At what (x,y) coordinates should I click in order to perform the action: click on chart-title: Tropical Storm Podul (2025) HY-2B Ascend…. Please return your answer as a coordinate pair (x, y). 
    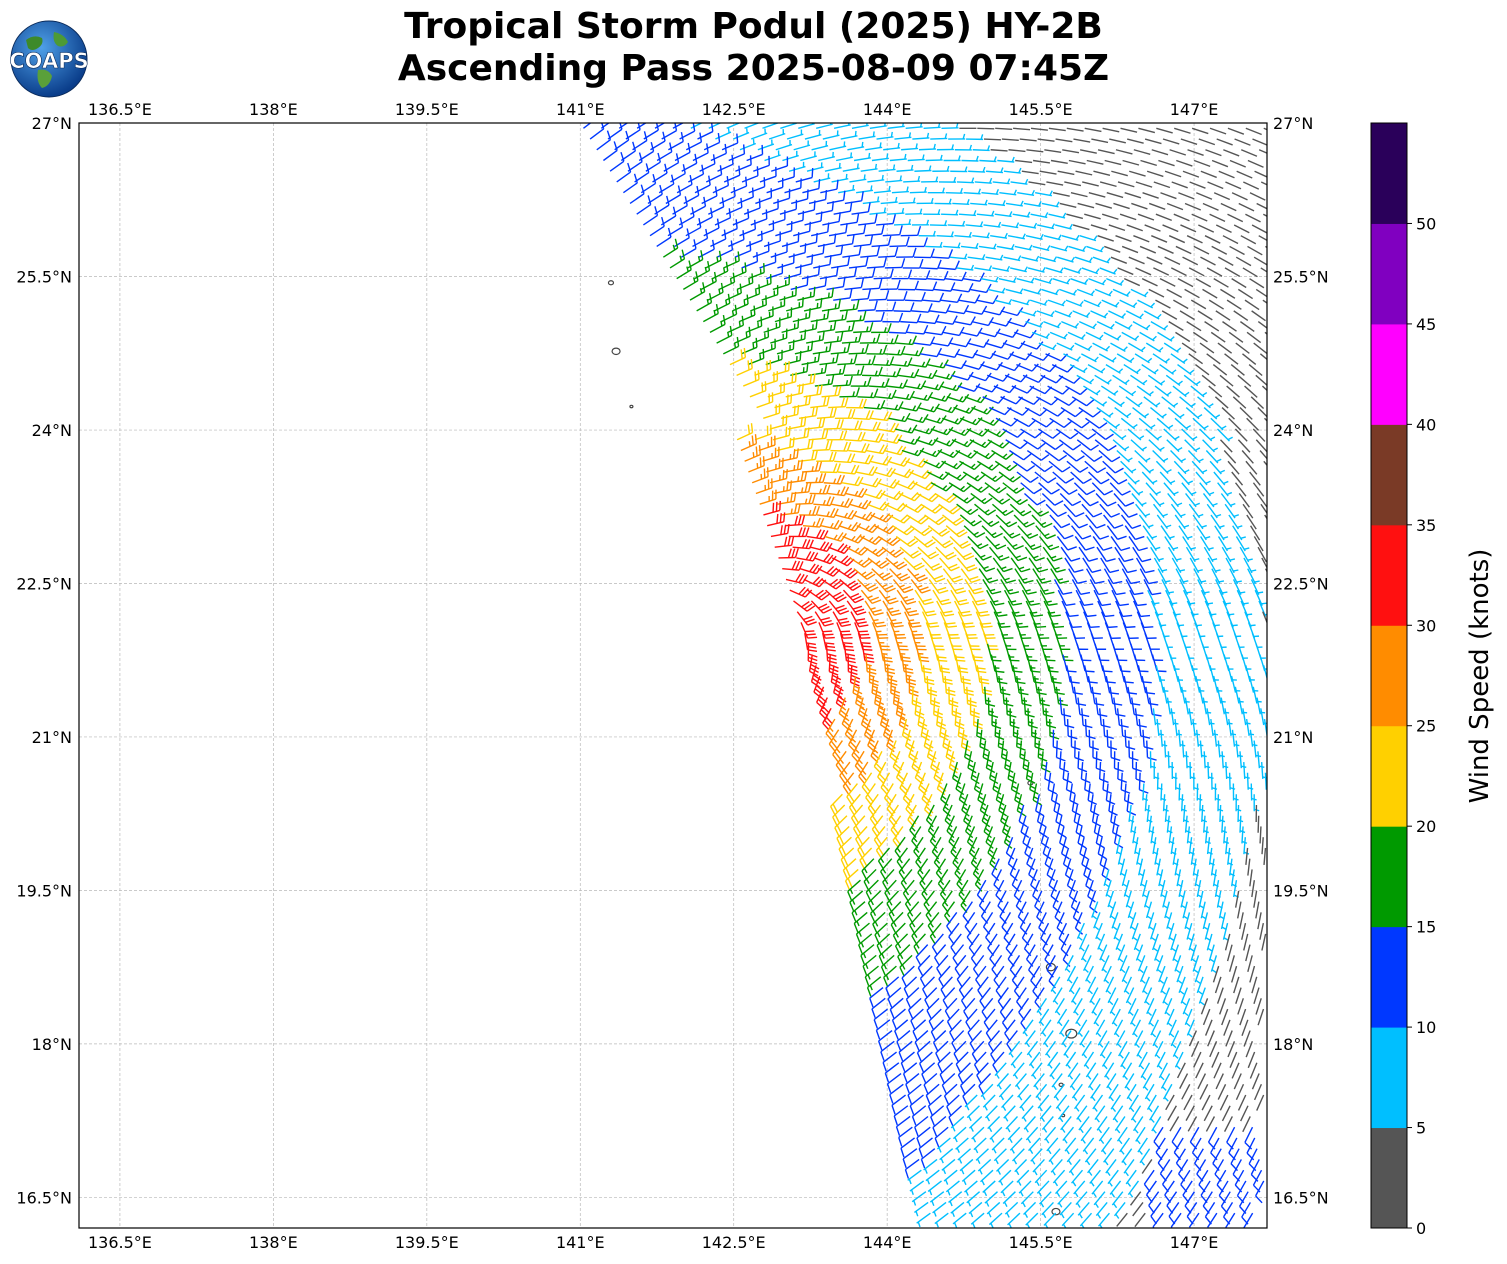
    Looking at the image, I should click on (753, 48).